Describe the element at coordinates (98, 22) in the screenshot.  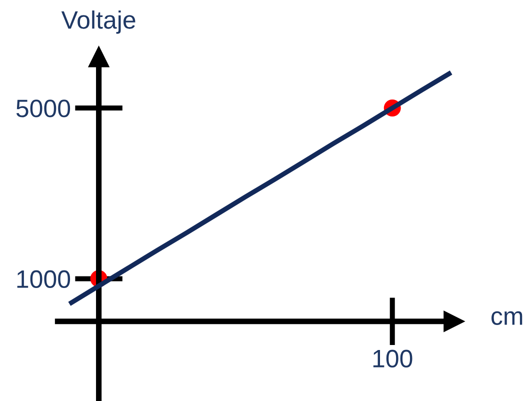
I see `y-axis-title: Voltaje` at that location.